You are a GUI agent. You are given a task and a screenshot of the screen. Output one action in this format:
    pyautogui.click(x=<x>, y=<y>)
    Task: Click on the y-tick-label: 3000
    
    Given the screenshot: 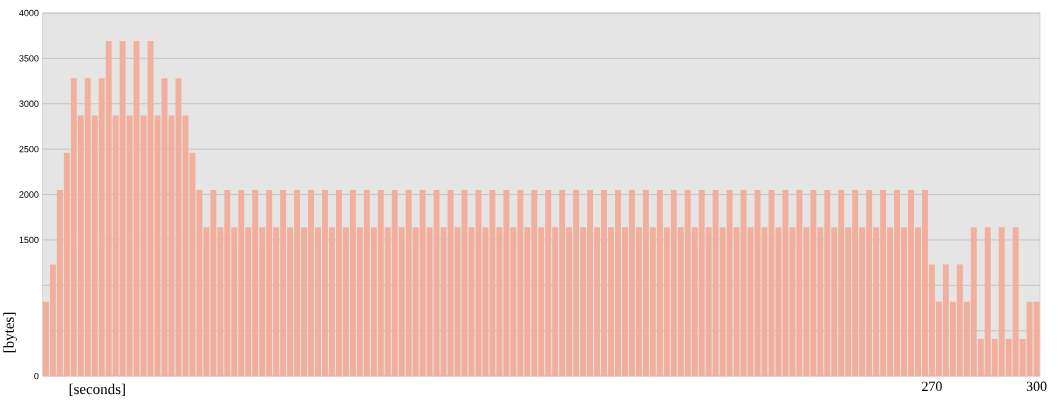 What is the action you would take?
    pyautogui.click(x=29, y=103)
    